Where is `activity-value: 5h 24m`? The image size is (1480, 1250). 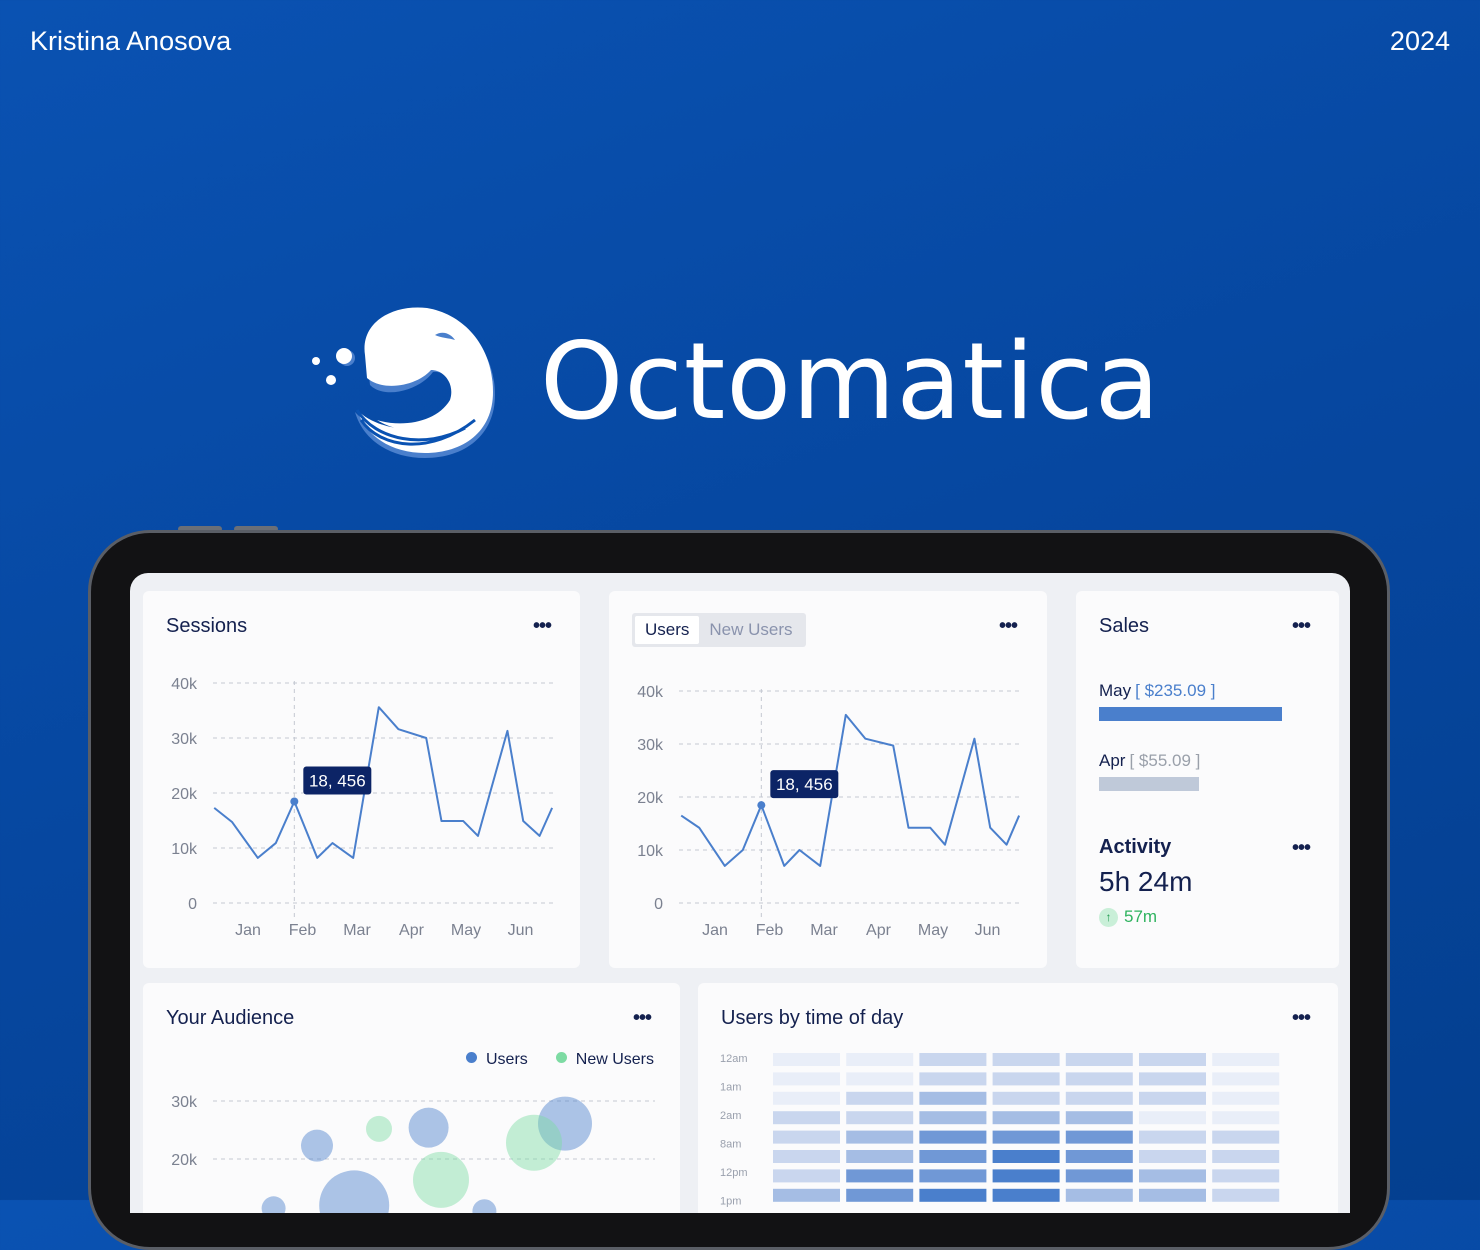 activity-value: 5h 24m is located at coordinates (1146, 881).